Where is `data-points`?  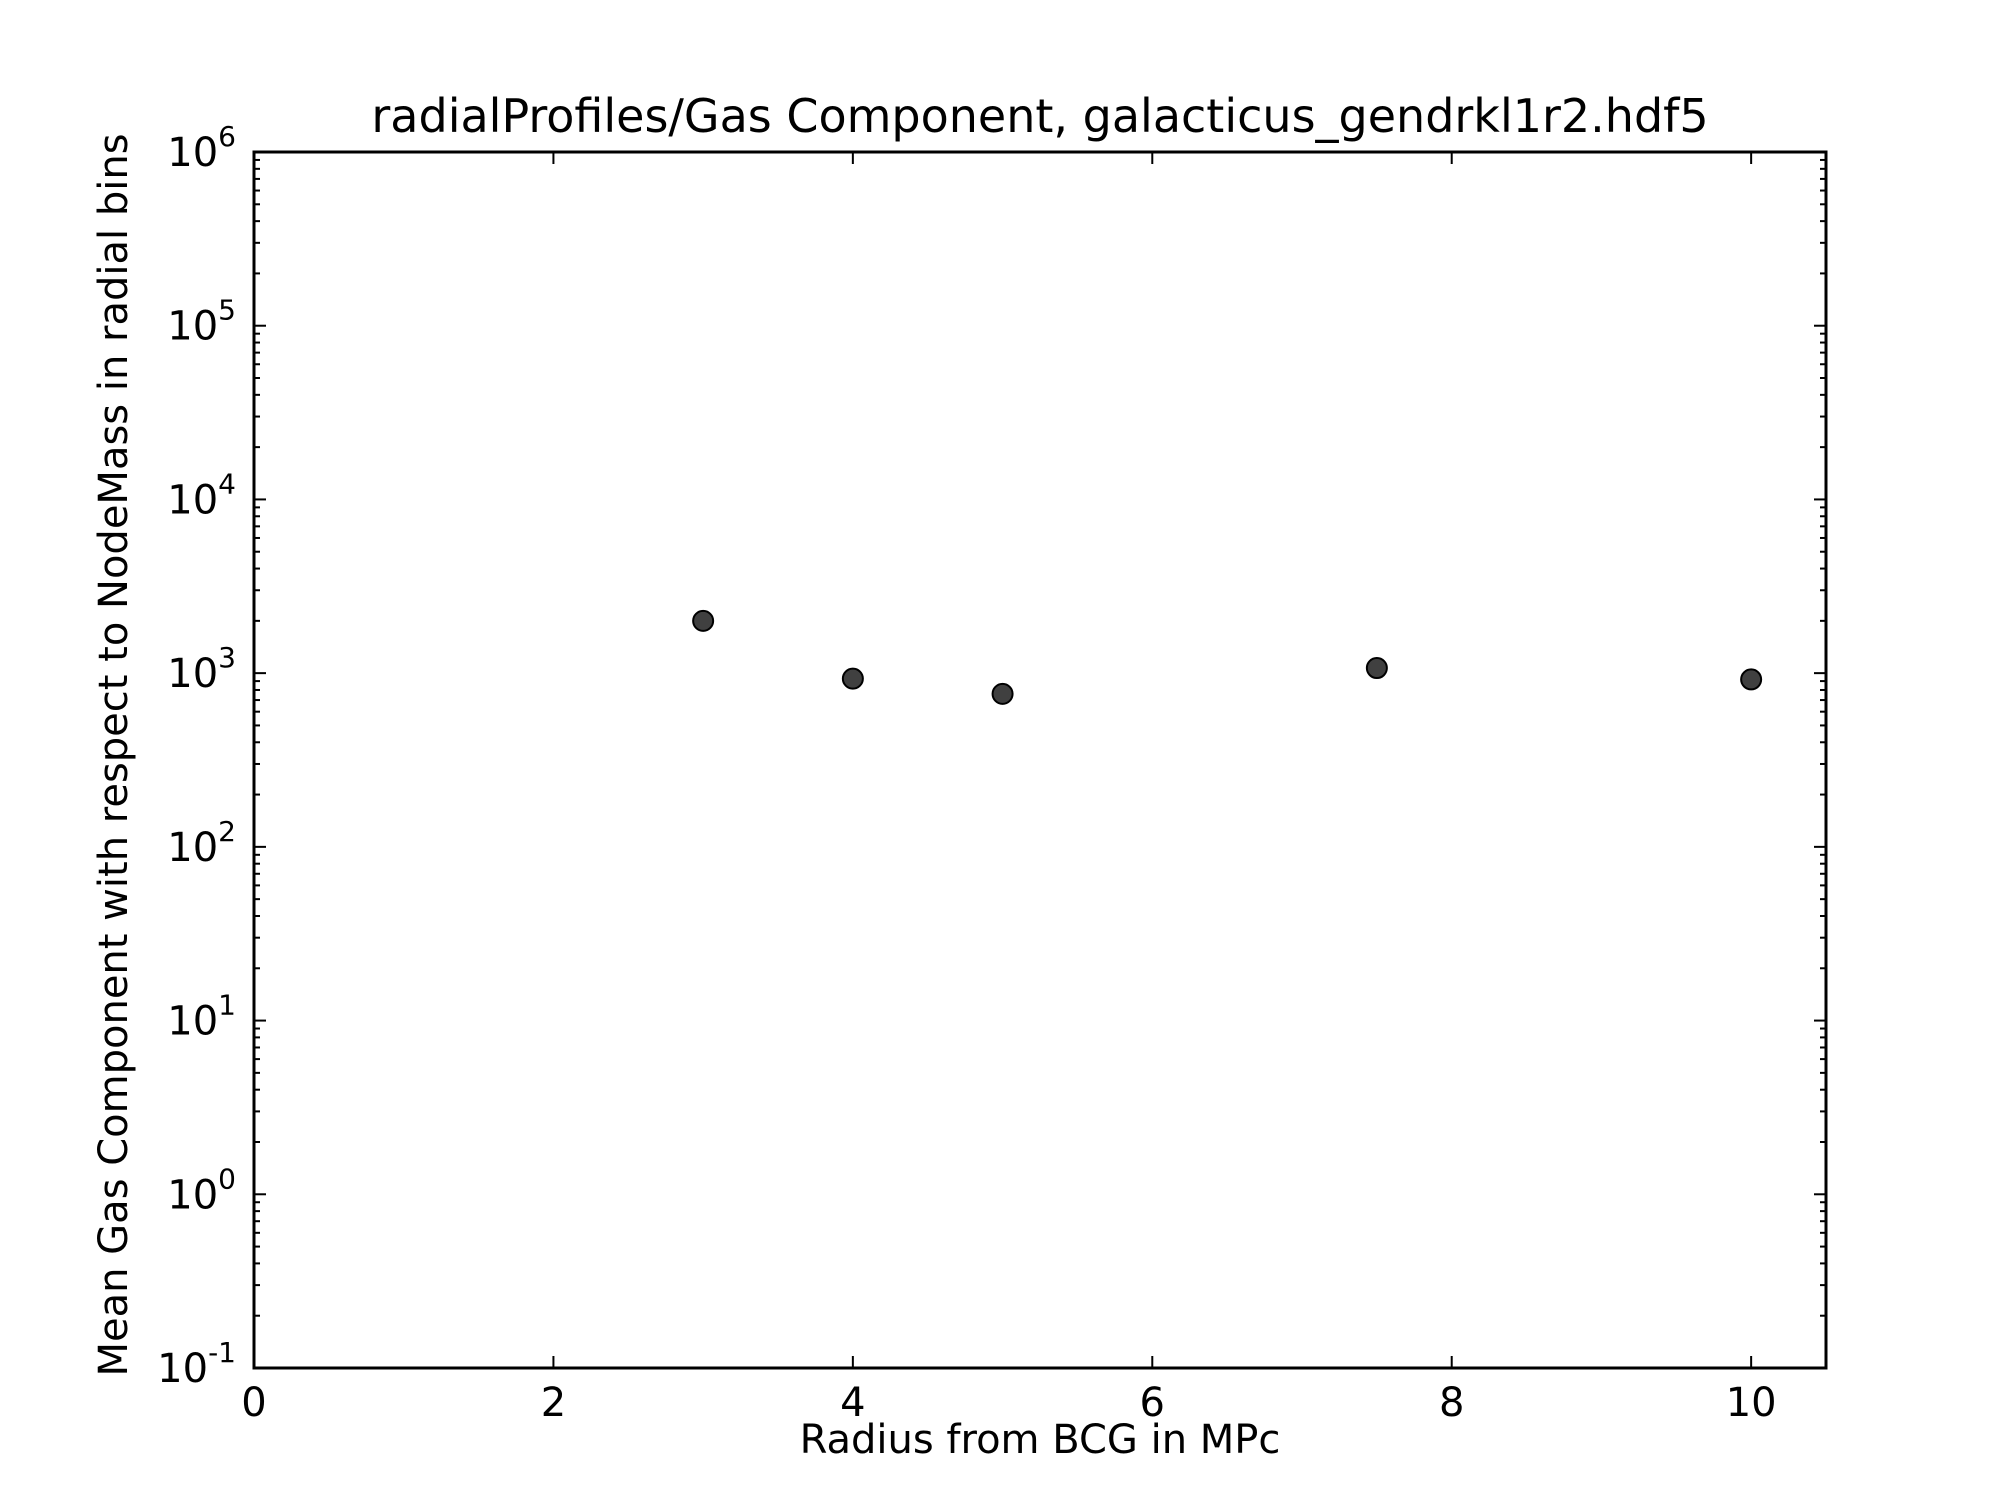 data-points is located at coordinates (1227, 657).